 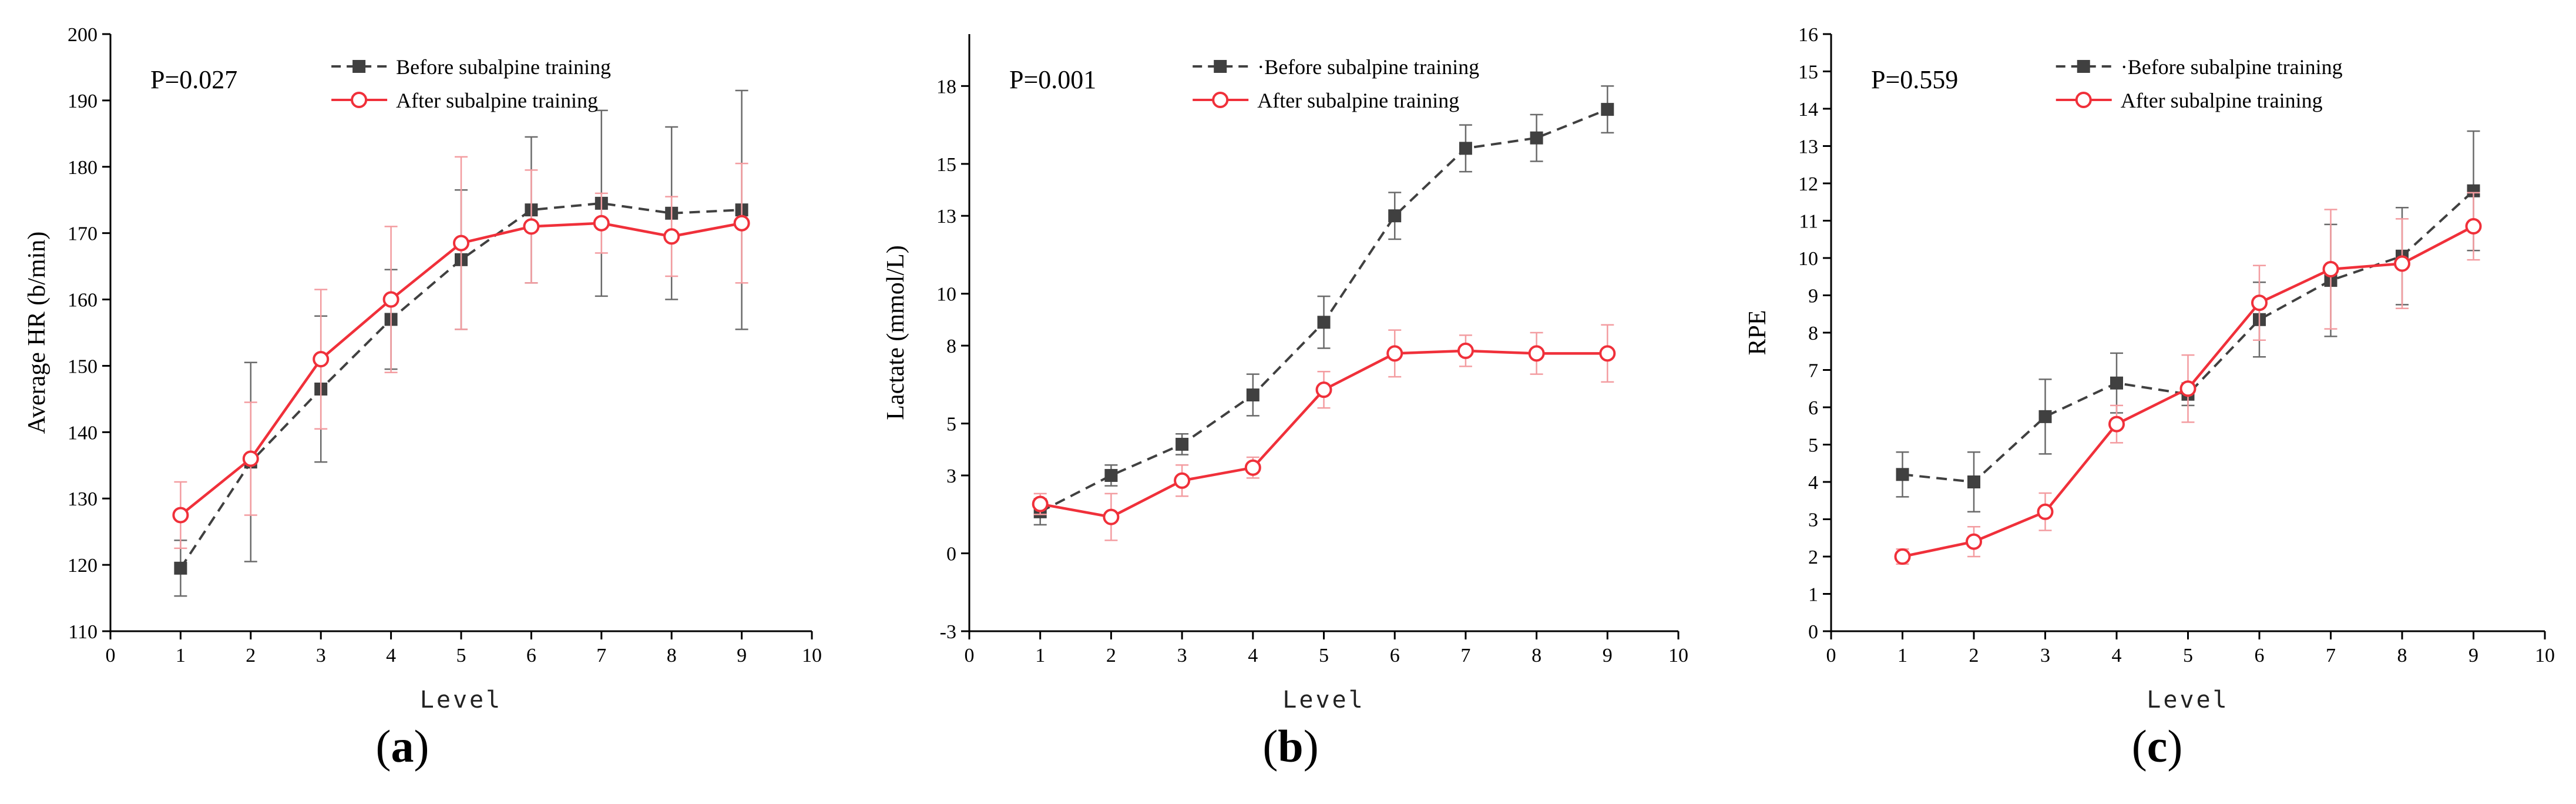 What do you see at coordinates (1813, 446) in the screenshot?
I see `y-tick-label: 5` at bounding box center [1813, 446].